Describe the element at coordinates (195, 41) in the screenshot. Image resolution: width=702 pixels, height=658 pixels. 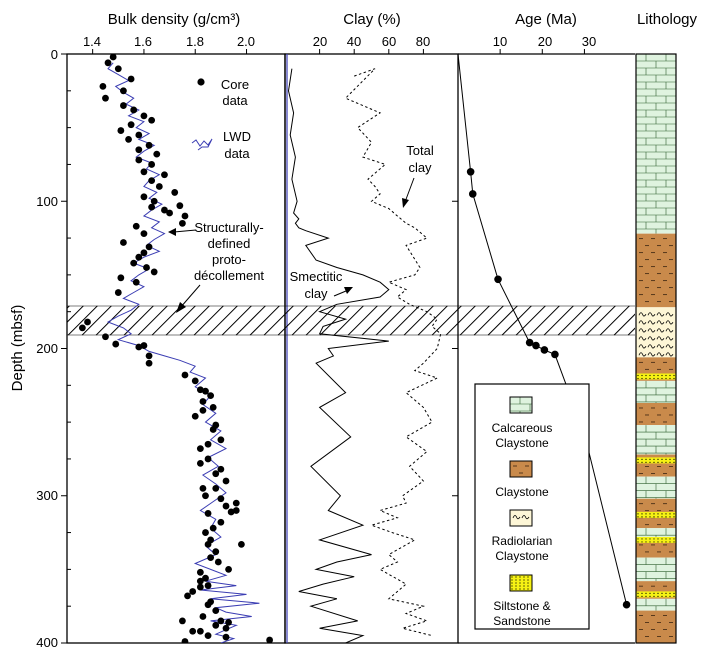
I see `density-tick-label: 1.8` at that location.